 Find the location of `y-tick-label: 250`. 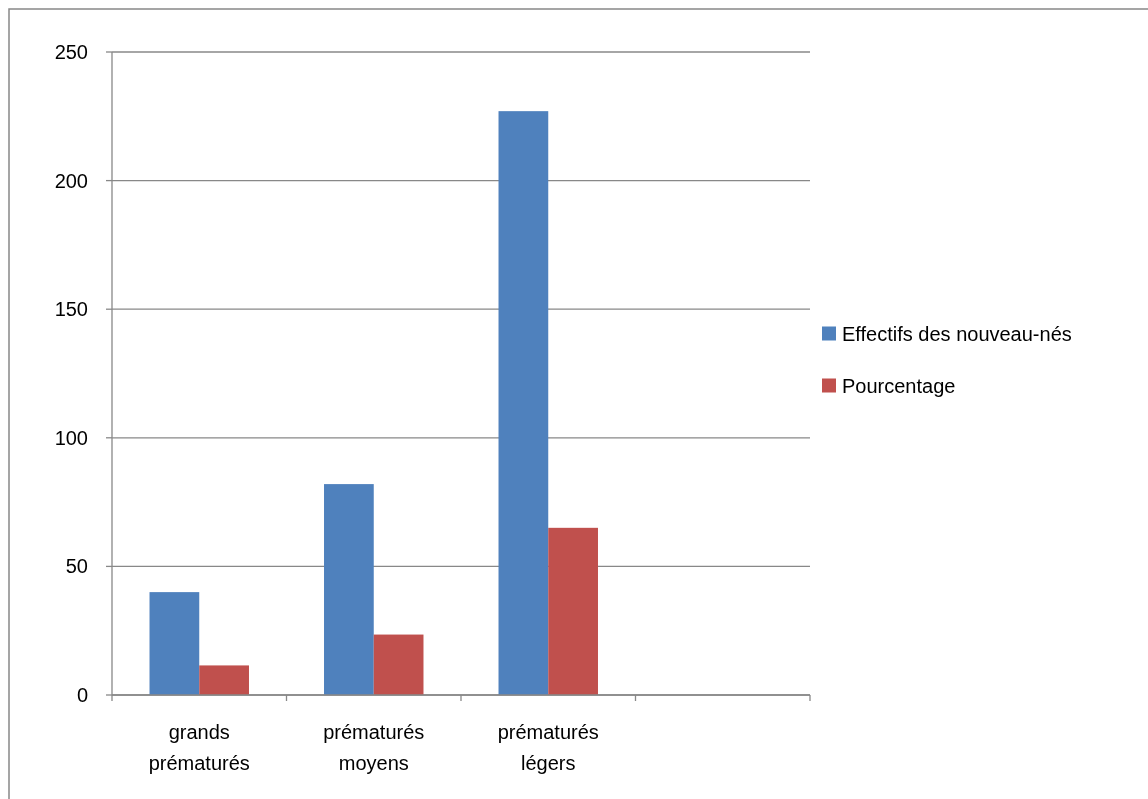

y-tick-label: 250 is located at coordinates (71, 52).